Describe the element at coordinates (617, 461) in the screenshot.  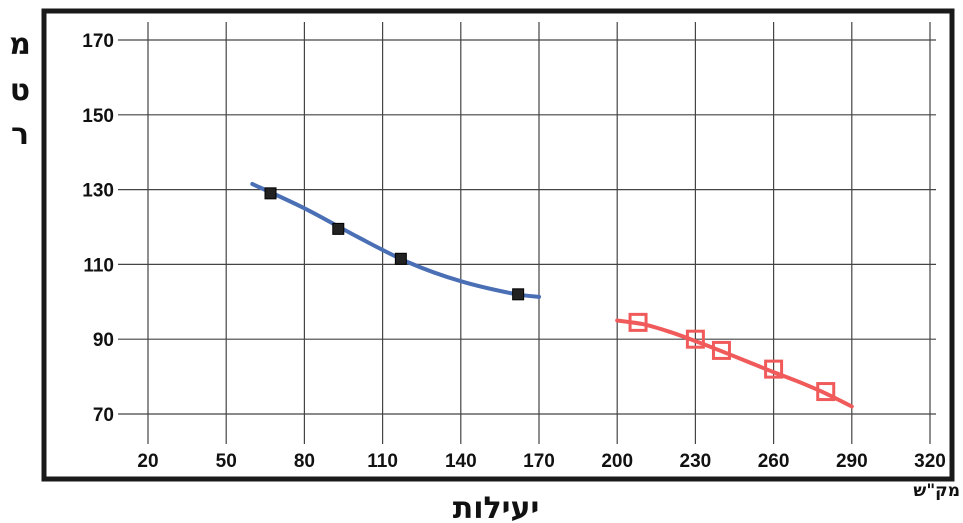
I see `x-tick-label-6: 200` at that location.